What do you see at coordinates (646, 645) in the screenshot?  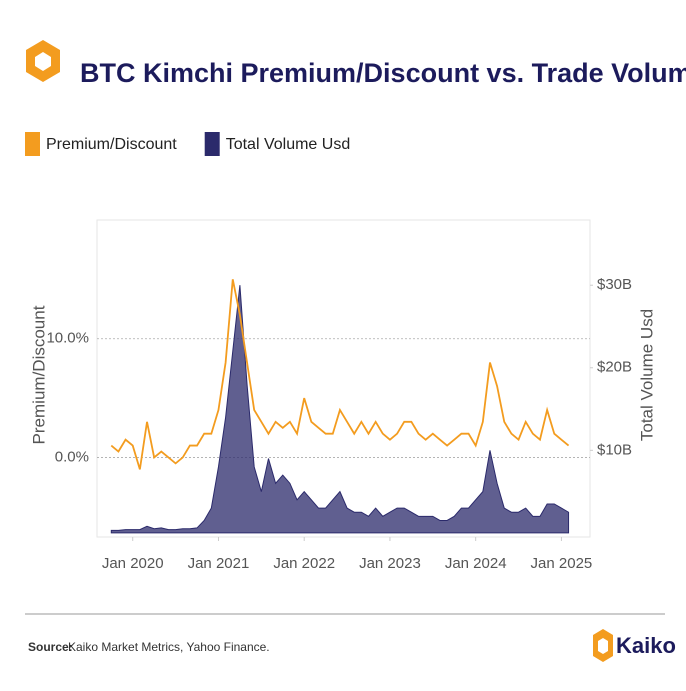 I see `brand-name: Kaiko` at bounding box center [646, 645].